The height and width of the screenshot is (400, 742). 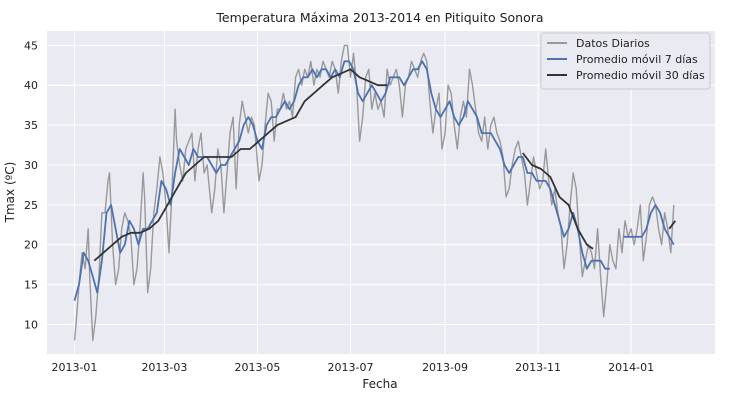 What do you see at coordinates (31, 324) in the screenshot?
I see `y-tick-label: 10` at bounding box center [31, 324].